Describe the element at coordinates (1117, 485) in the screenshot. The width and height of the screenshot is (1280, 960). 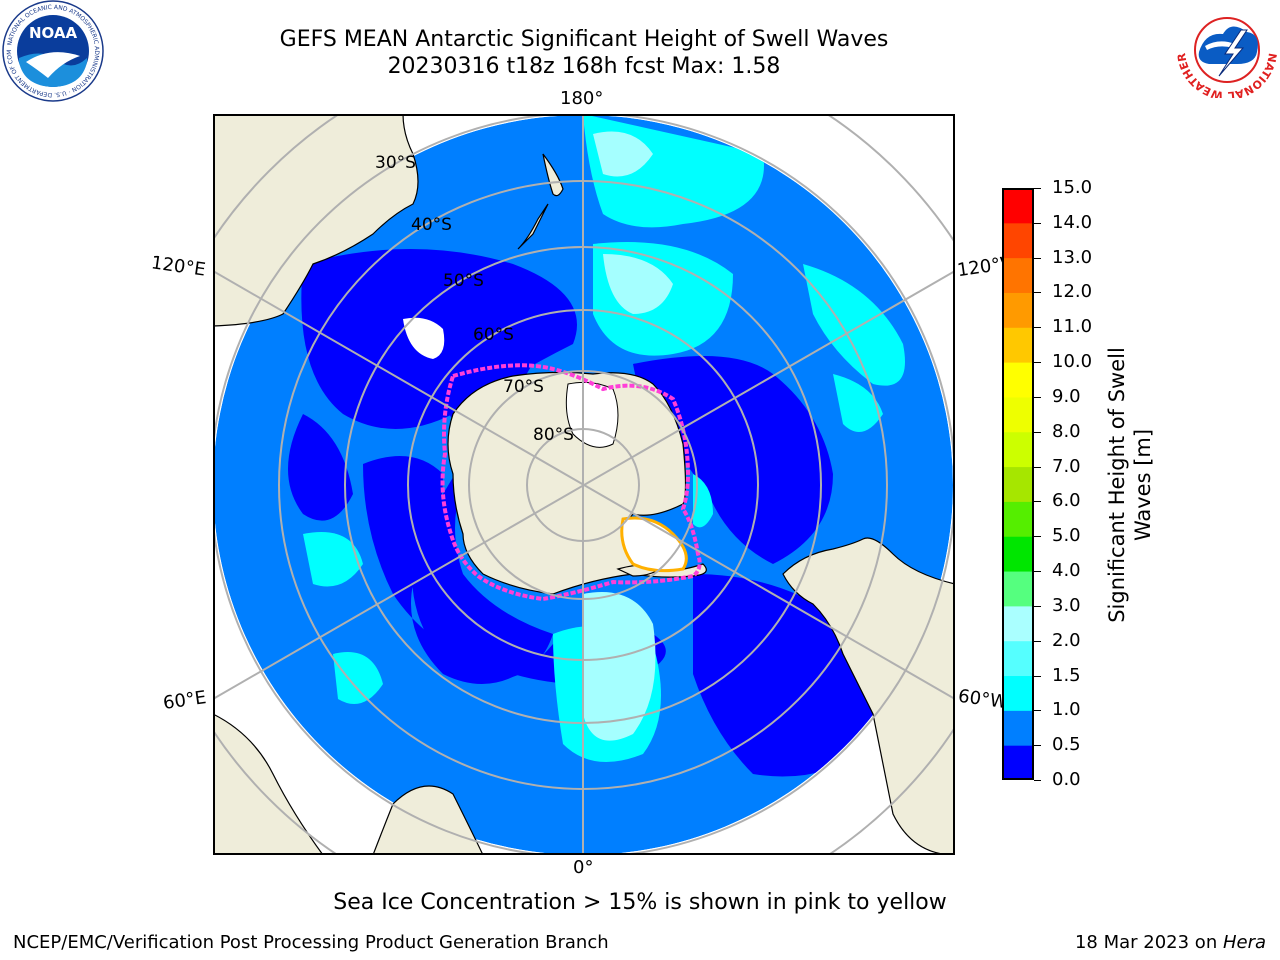
I see `colorbar-label-line1: Significant Height of Swell` at that location.